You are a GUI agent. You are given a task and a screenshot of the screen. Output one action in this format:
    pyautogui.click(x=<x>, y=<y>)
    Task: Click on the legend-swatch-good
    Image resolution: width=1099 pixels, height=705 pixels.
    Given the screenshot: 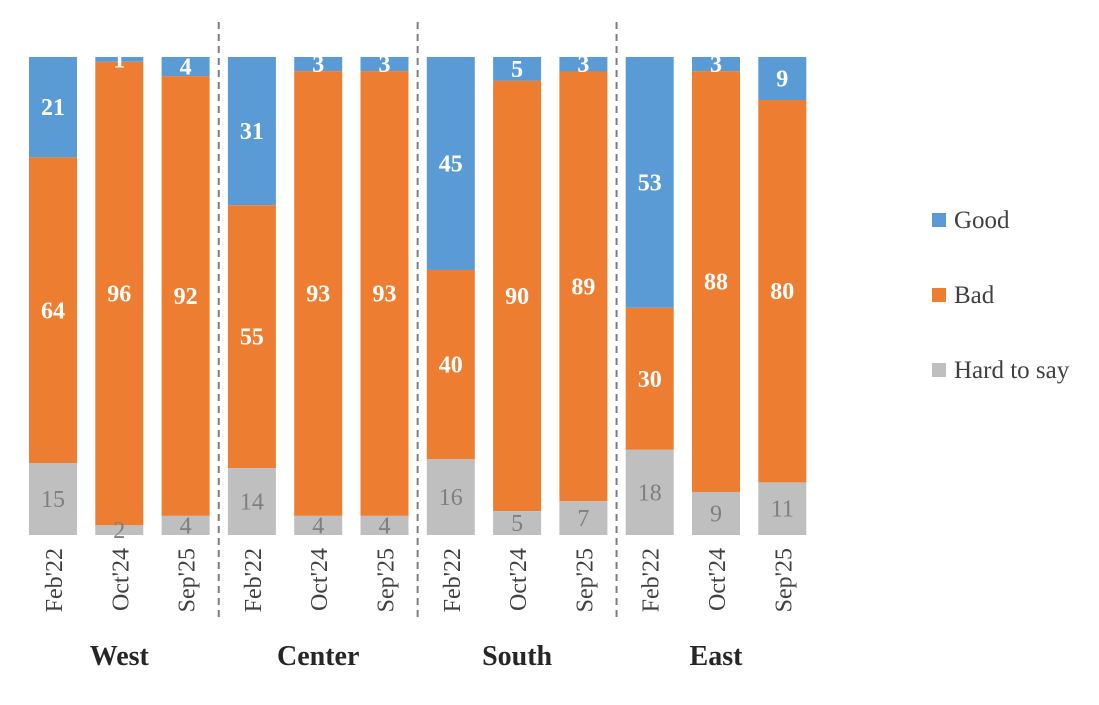 What is the action you would take?
    pyautogui.click(x=939, y=220)
    